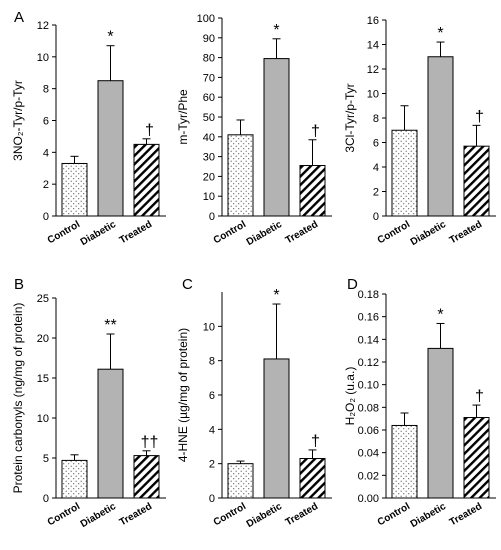 This screenshot has height=550, width=501. Describe the element at coordinates (373, 46) in the screenshot. I see `y-tick-label: 14` at that location.